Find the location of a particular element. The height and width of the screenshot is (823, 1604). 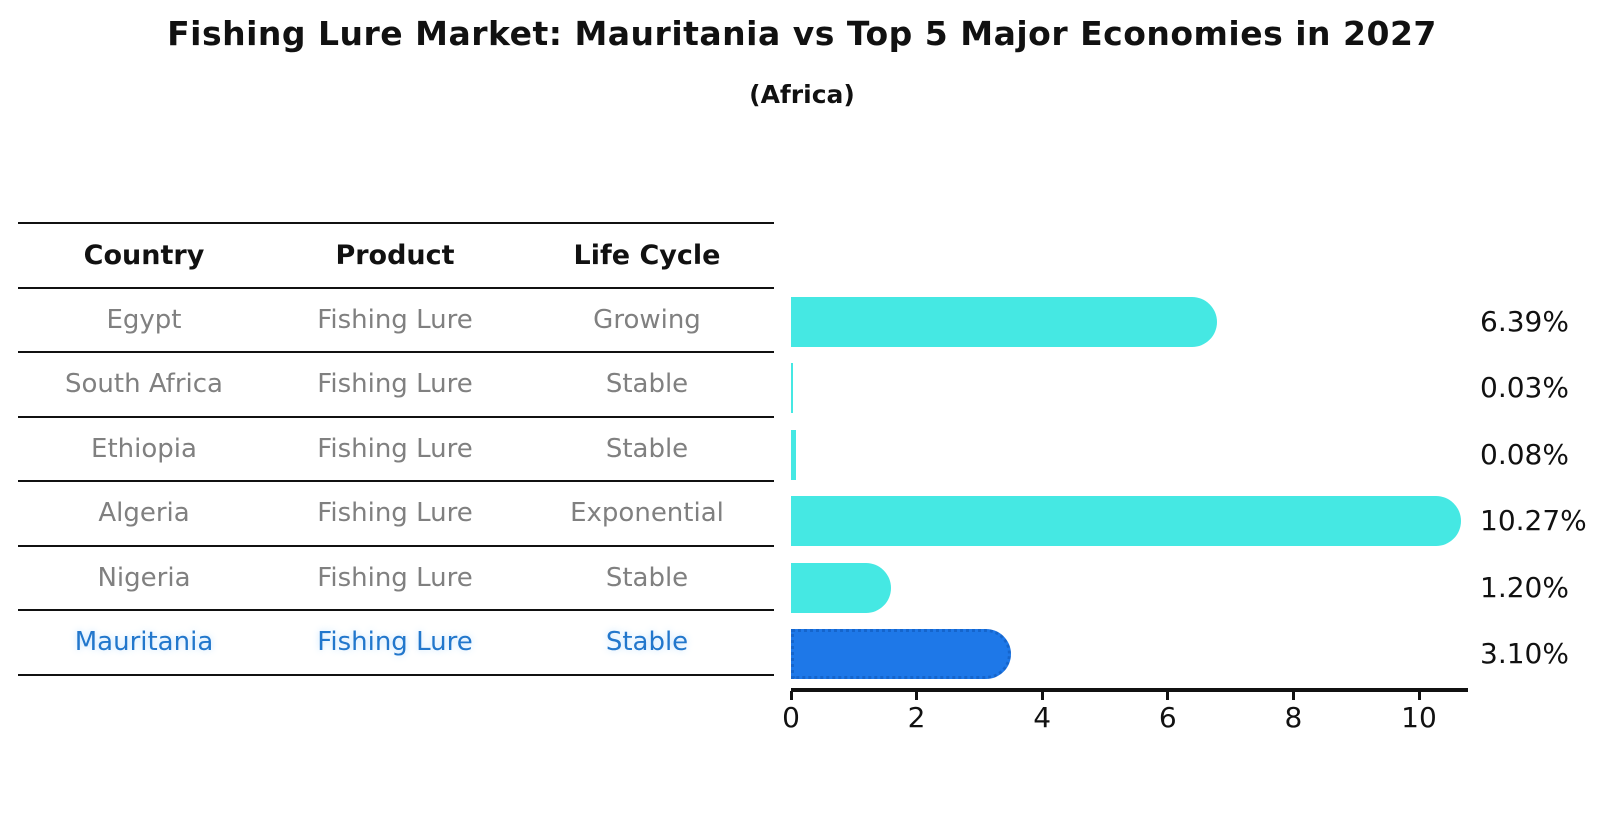

value-label-algeria: 10.27% is located at coordinates (1533, 520).